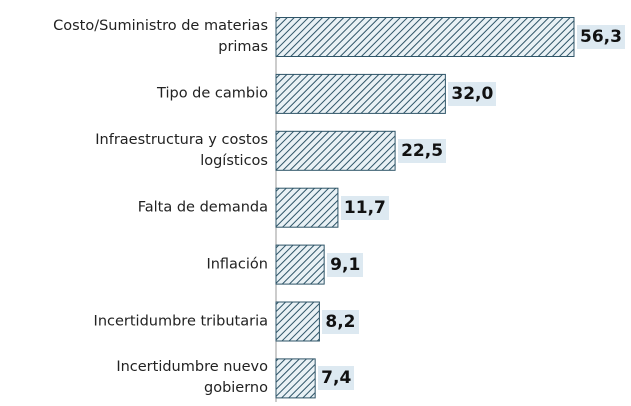  What do you see at coordinates (340, 321) in the screenshot?
I see `value-label: 8,2` at bounding box center [340, 321].